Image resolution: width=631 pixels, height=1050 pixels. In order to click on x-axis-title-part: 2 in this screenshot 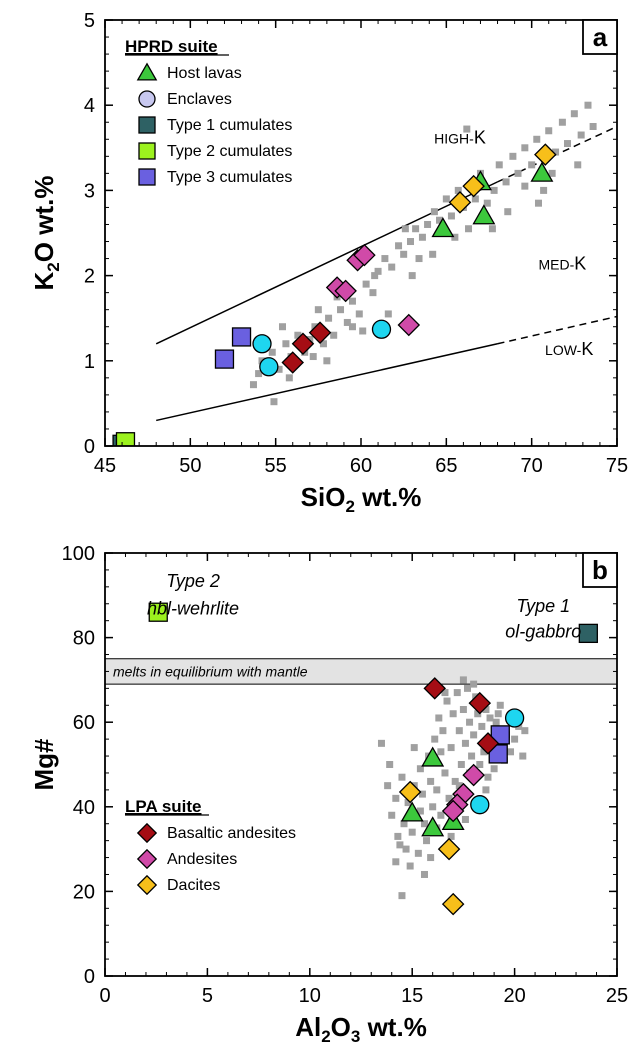, I will do `click(349, 506)`.